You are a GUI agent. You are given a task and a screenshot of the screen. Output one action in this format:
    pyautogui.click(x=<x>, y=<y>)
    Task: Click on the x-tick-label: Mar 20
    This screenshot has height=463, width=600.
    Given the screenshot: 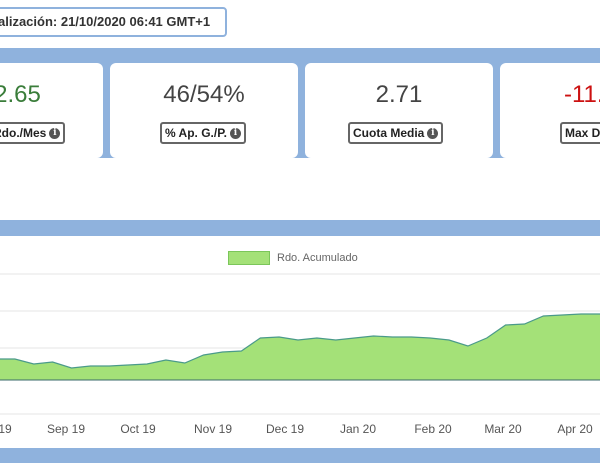 What is the action you would take?
    pyautogui.click(x=503, y=429)
    